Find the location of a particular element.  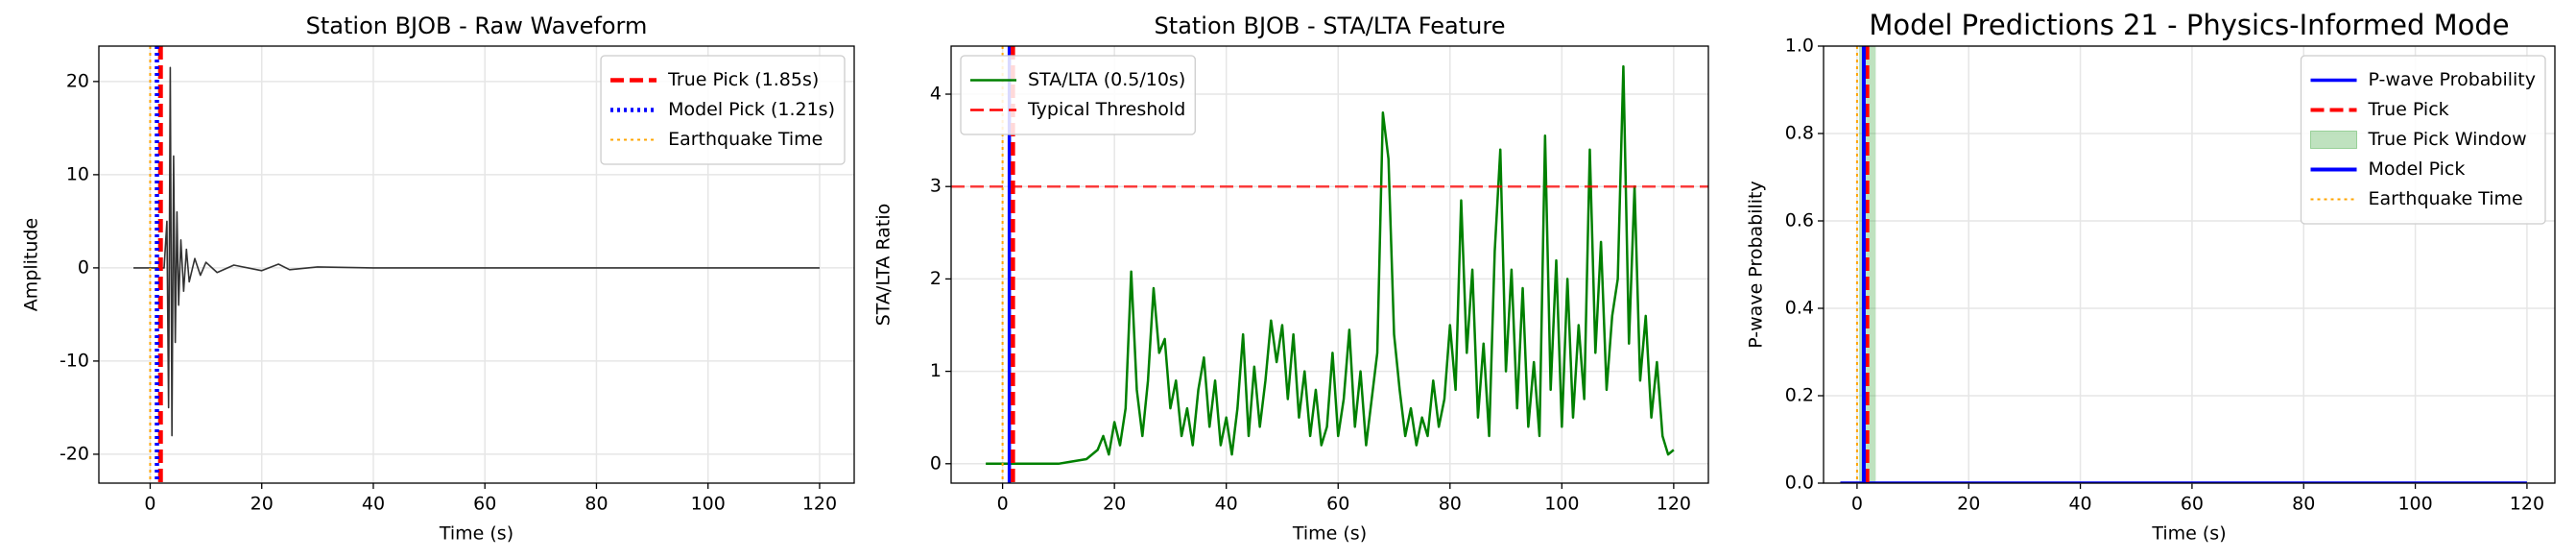

legend-label: True Pick (1.85s) is located at coordinates (743, 79).